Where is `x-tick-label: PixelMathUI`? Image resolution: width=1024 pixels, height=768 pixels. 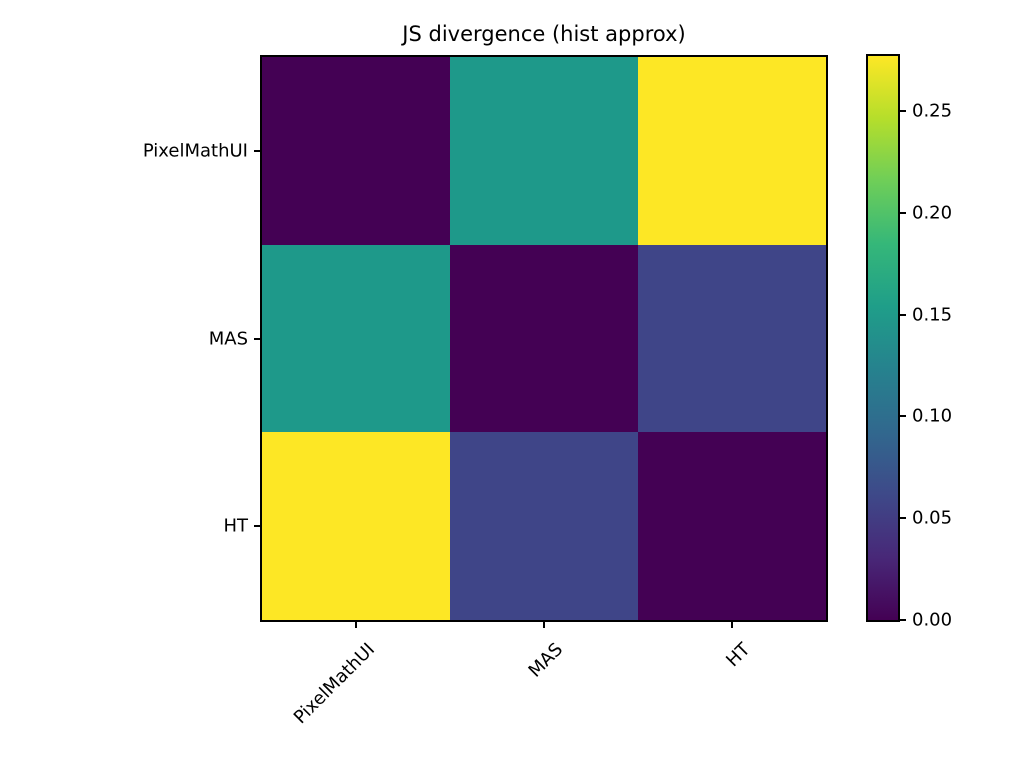
x-tick-label: PixelMathUI is located at coordinates (334, 684).